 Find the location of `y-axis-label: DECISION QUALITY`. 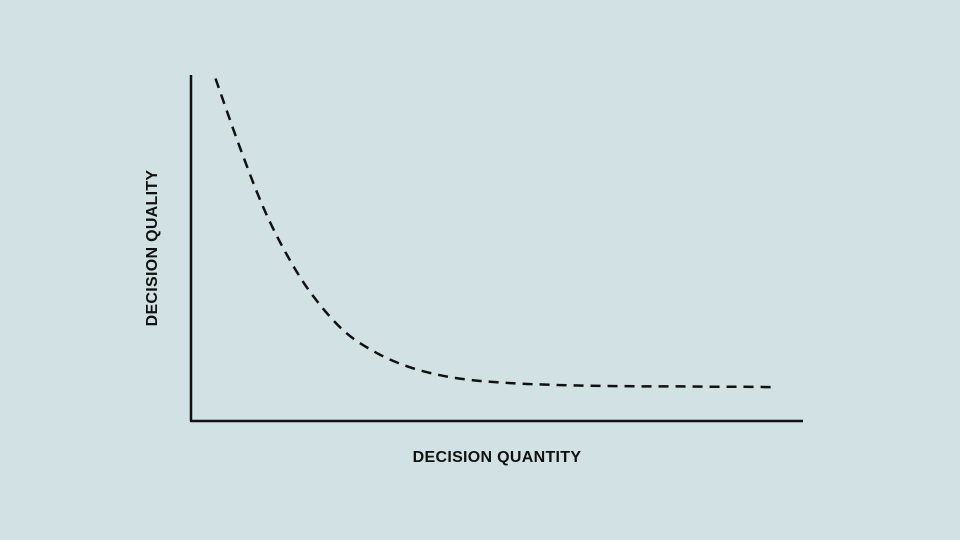

y-axis-label: DECISION QUALITY is located at coordinates (152, 248).